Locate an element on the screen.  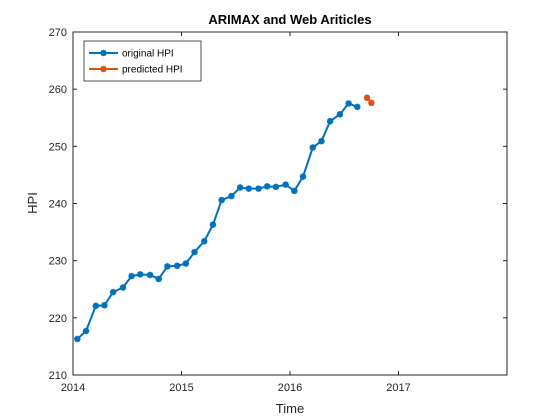
y-tick-label: 270 is located at coordinates (58, 33).